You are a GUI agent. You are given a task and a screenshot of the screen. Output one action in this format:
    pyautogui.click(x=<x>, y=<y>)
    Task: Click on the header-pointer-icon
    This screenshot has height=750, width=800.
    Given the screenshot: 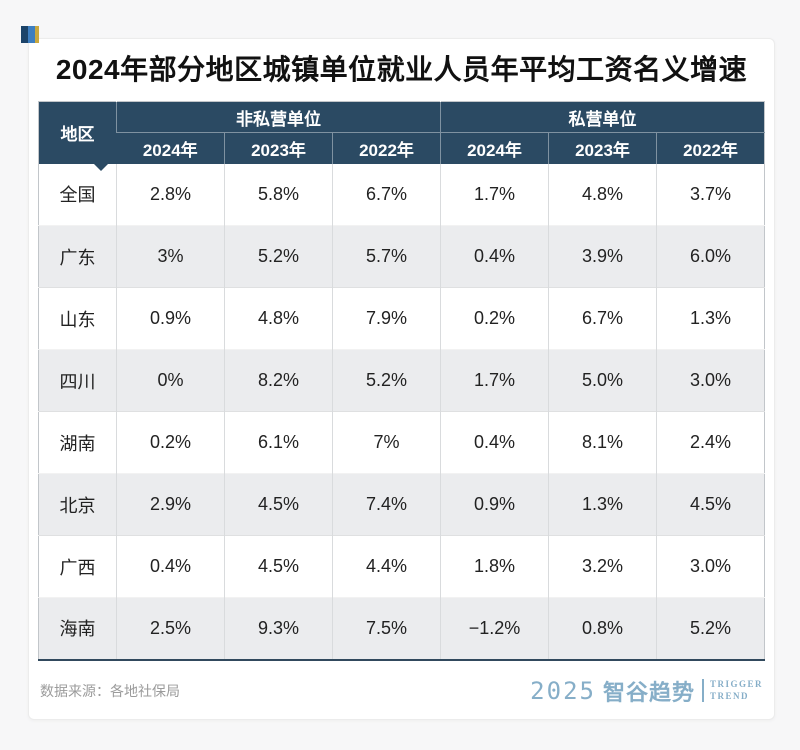 What is the action you would take?
    pyautogui.click(x=101, y=167)
    